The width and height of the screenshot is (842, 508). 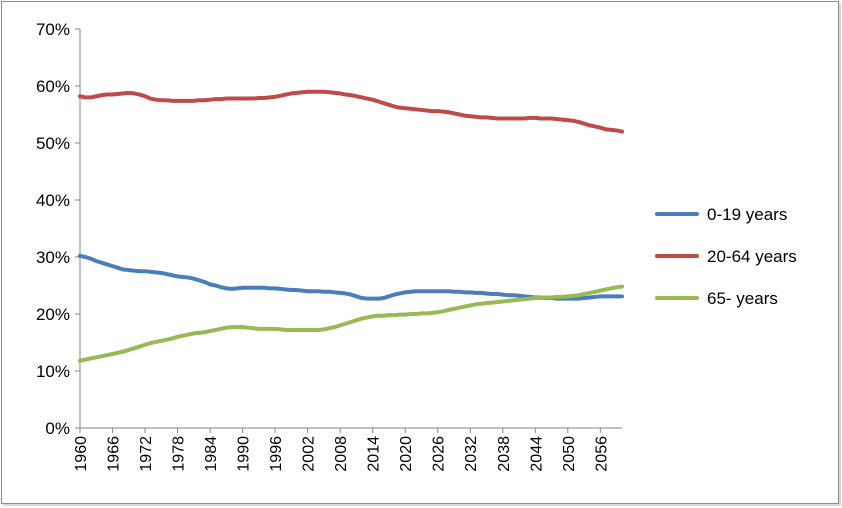 I want to click on x-tick-label: 2050, so click(x=569, y=454).